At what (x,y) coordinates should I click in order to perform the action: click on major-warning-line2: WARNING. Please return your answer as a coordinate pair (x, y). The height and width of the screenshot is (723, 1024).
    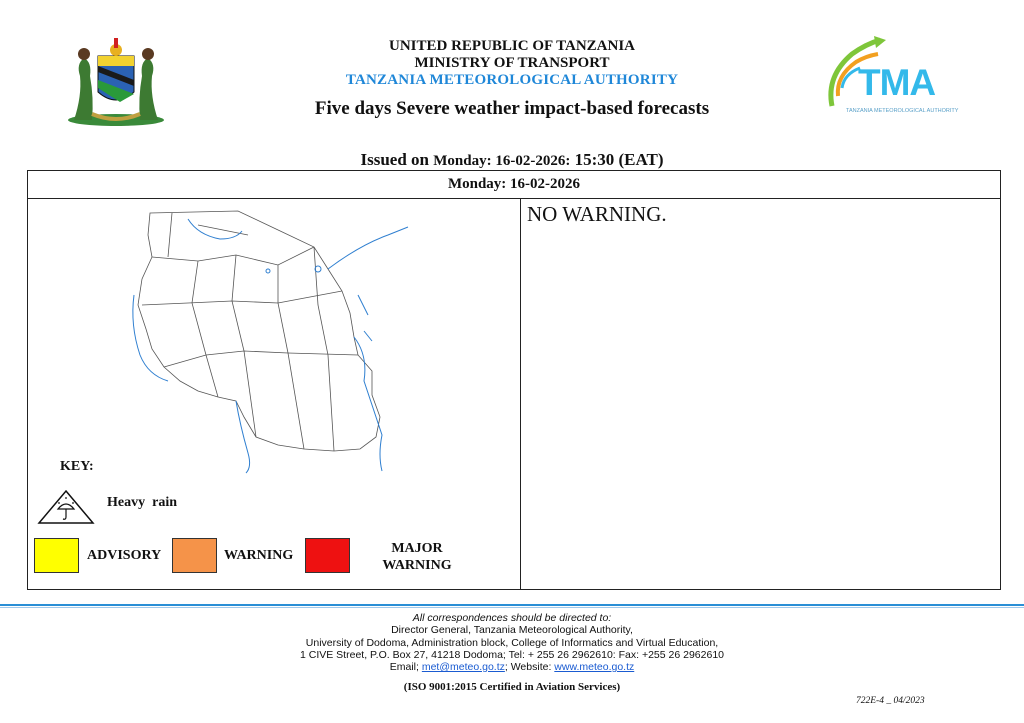
    Looking at the image, I should click on (417, 565).